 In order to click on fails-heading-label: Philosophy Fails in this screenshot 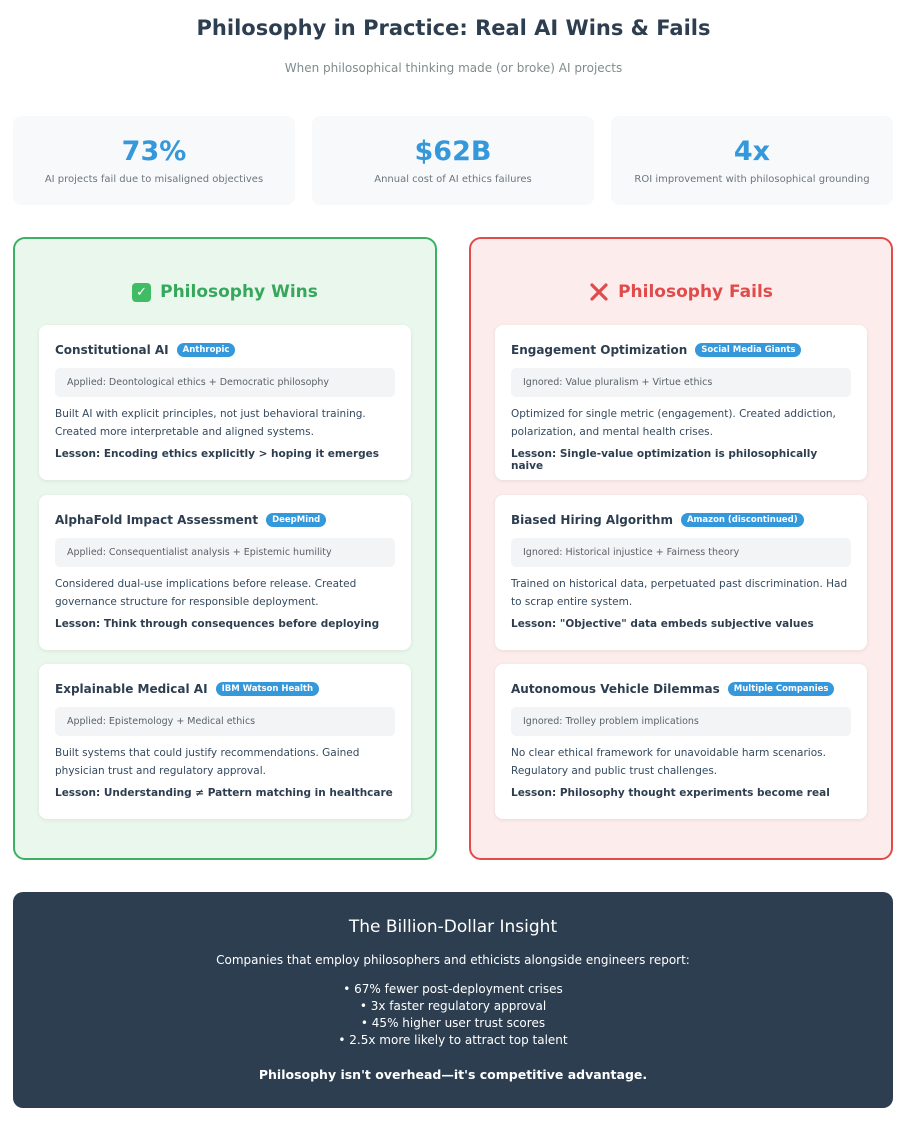, I will do `click(695, 292)`.